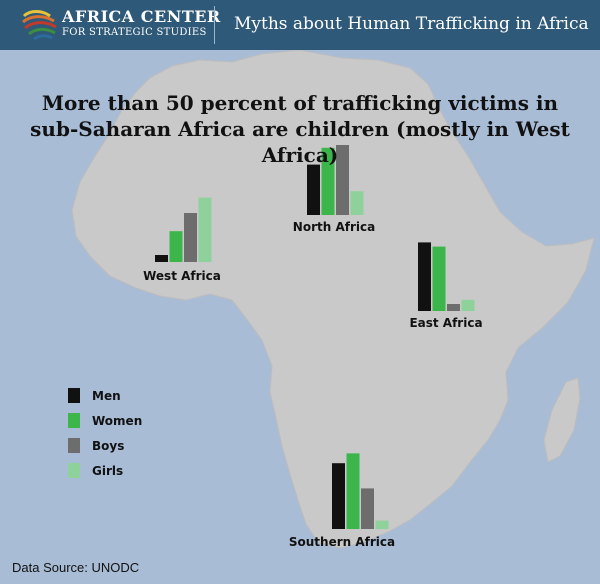 The height and width of the screenshot is (584, 600). What do you see at coordinates (39, 25) in the screenshot?
I see `africa-logo-icon` at bounding box center [39, 25].